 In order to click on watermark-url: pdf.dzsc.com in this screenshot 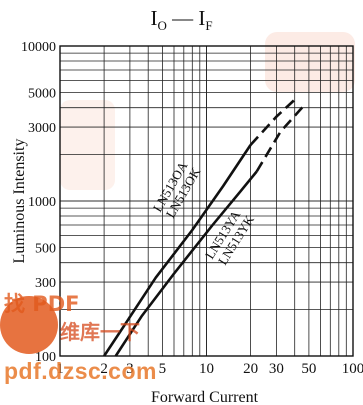, I will do `click(80, 371)`.